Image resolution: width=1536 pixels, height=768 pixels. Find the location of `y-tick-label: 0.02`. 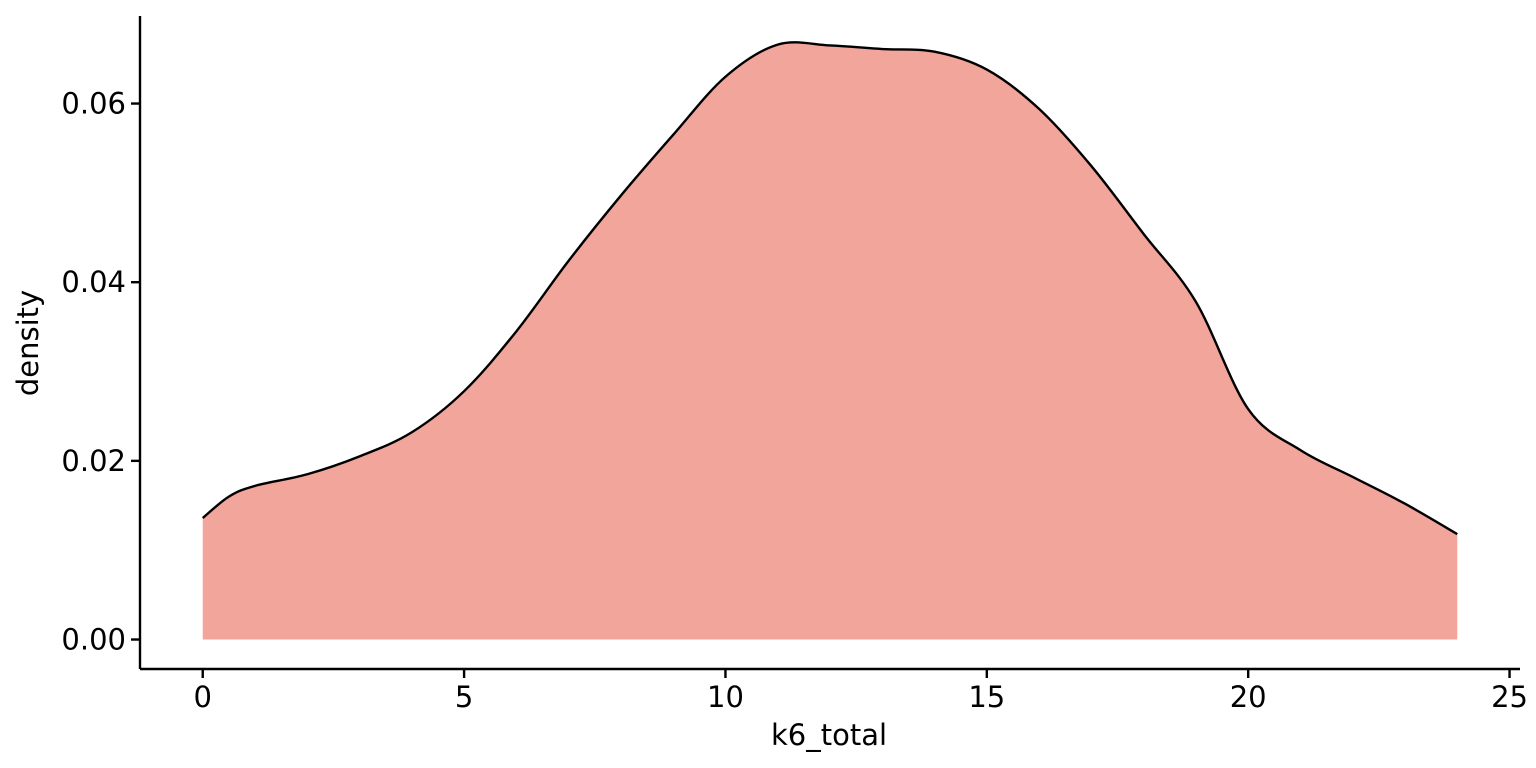

y-tick-label: 0.02 is located at coordinates (93, 461).